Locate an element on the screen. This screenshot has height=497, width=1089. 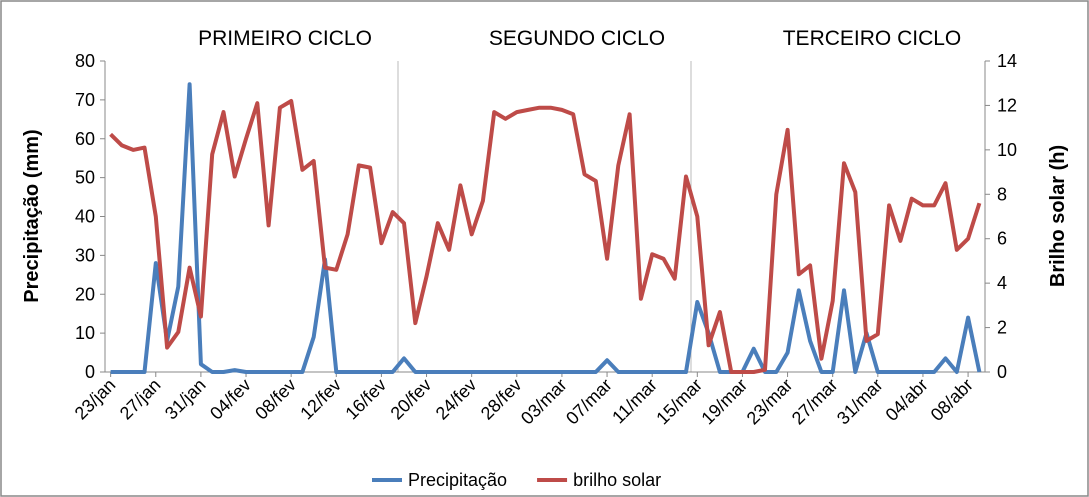
annotation: SEGUNDO CICLO is located at coordinates (577, 38).